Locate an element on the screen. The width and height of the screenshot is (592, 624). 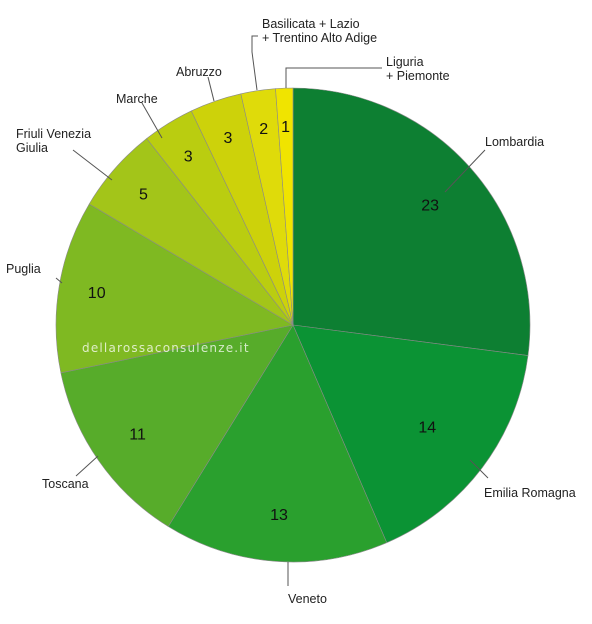
slice-value-label: 5 is located at coordinates (143, 195).